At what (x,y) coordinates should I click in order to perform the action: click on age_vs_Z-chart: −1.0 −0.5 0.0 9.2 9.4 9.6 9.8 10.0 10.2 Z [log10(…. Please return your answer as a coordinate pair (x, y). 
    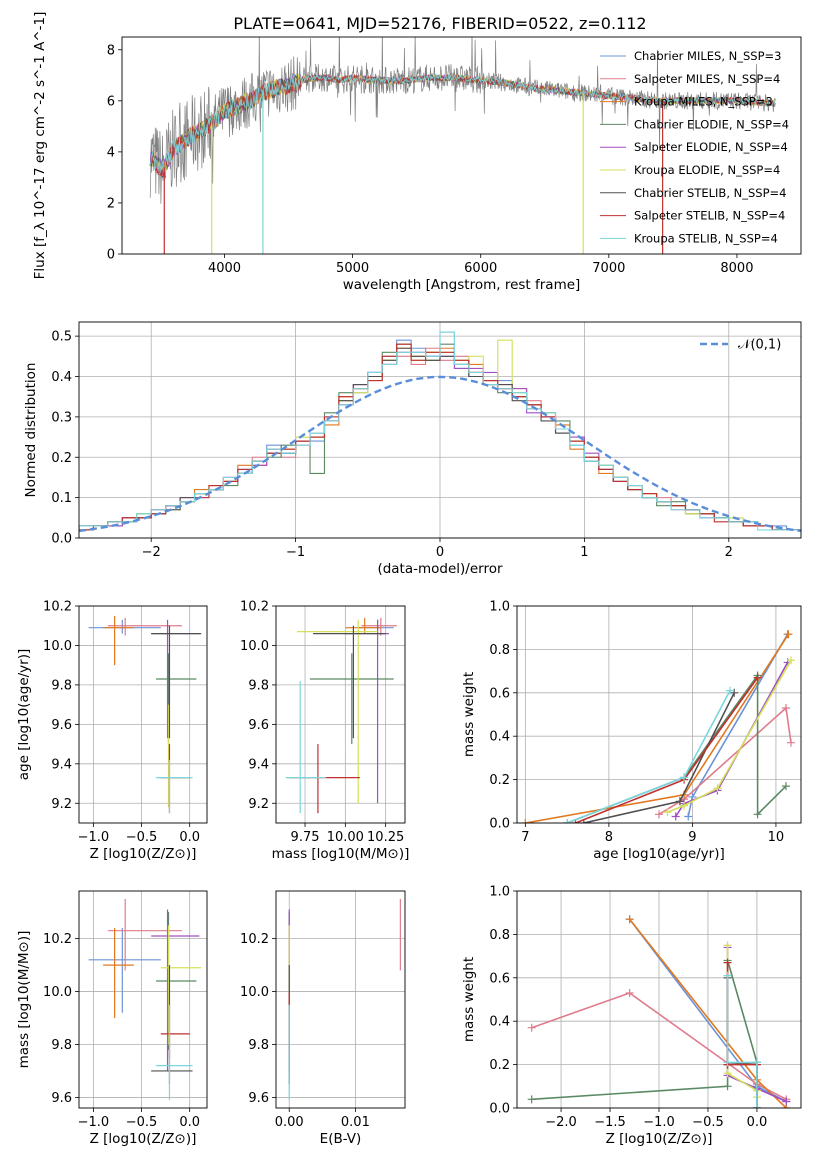
    Looking at the image, I should click on (112, 731).